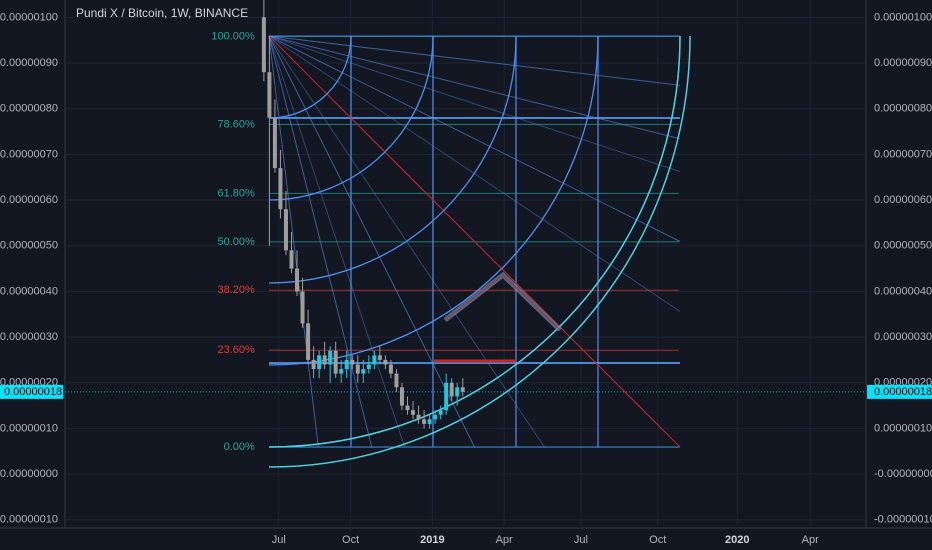  Describe the element at coordinates (237, 124) in the screenshot. I see `fib-label: 78.60%` at that location.